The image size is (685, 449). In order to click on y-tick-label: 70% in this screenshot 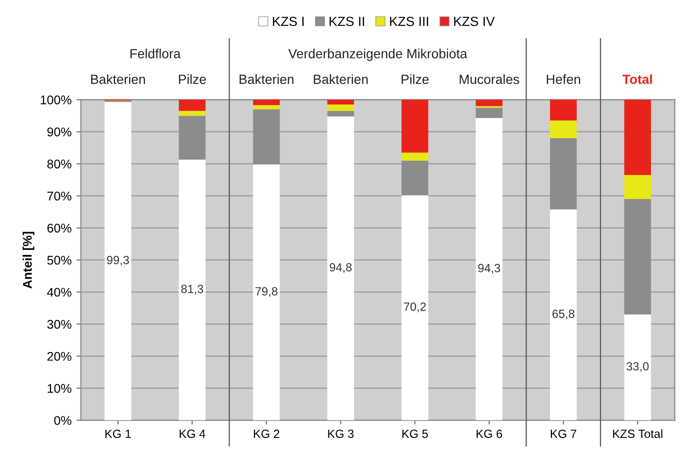, I will do `click(59, 196)`.